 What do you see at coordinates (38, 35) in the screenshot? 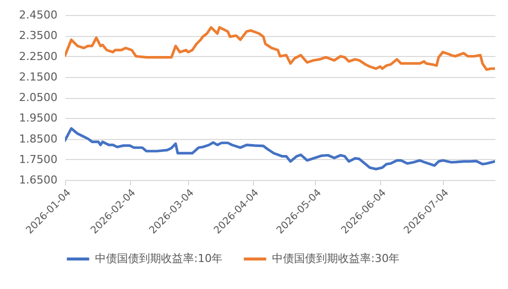
I see `y-tick-label: 2.3500` at bounding box center [38, 35].